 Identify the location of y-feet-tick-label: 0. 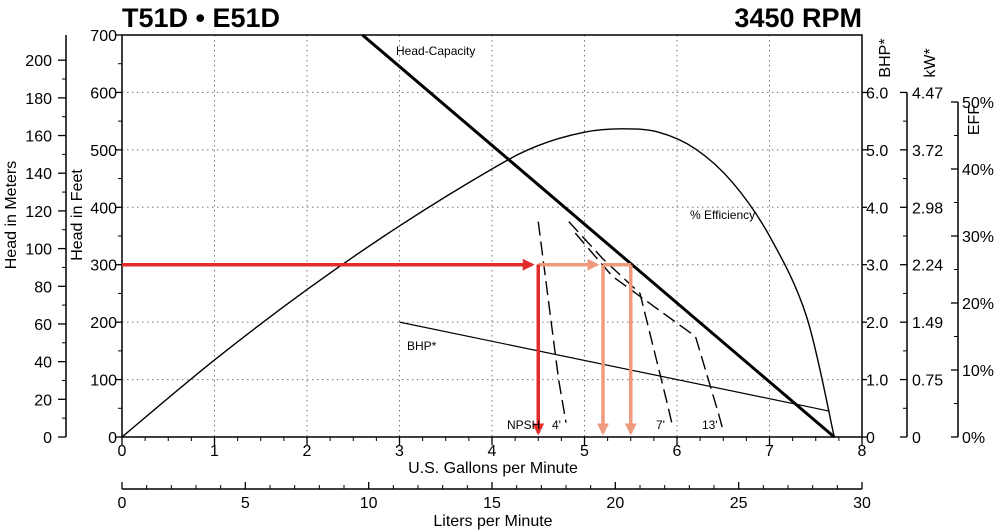
(112, 438).